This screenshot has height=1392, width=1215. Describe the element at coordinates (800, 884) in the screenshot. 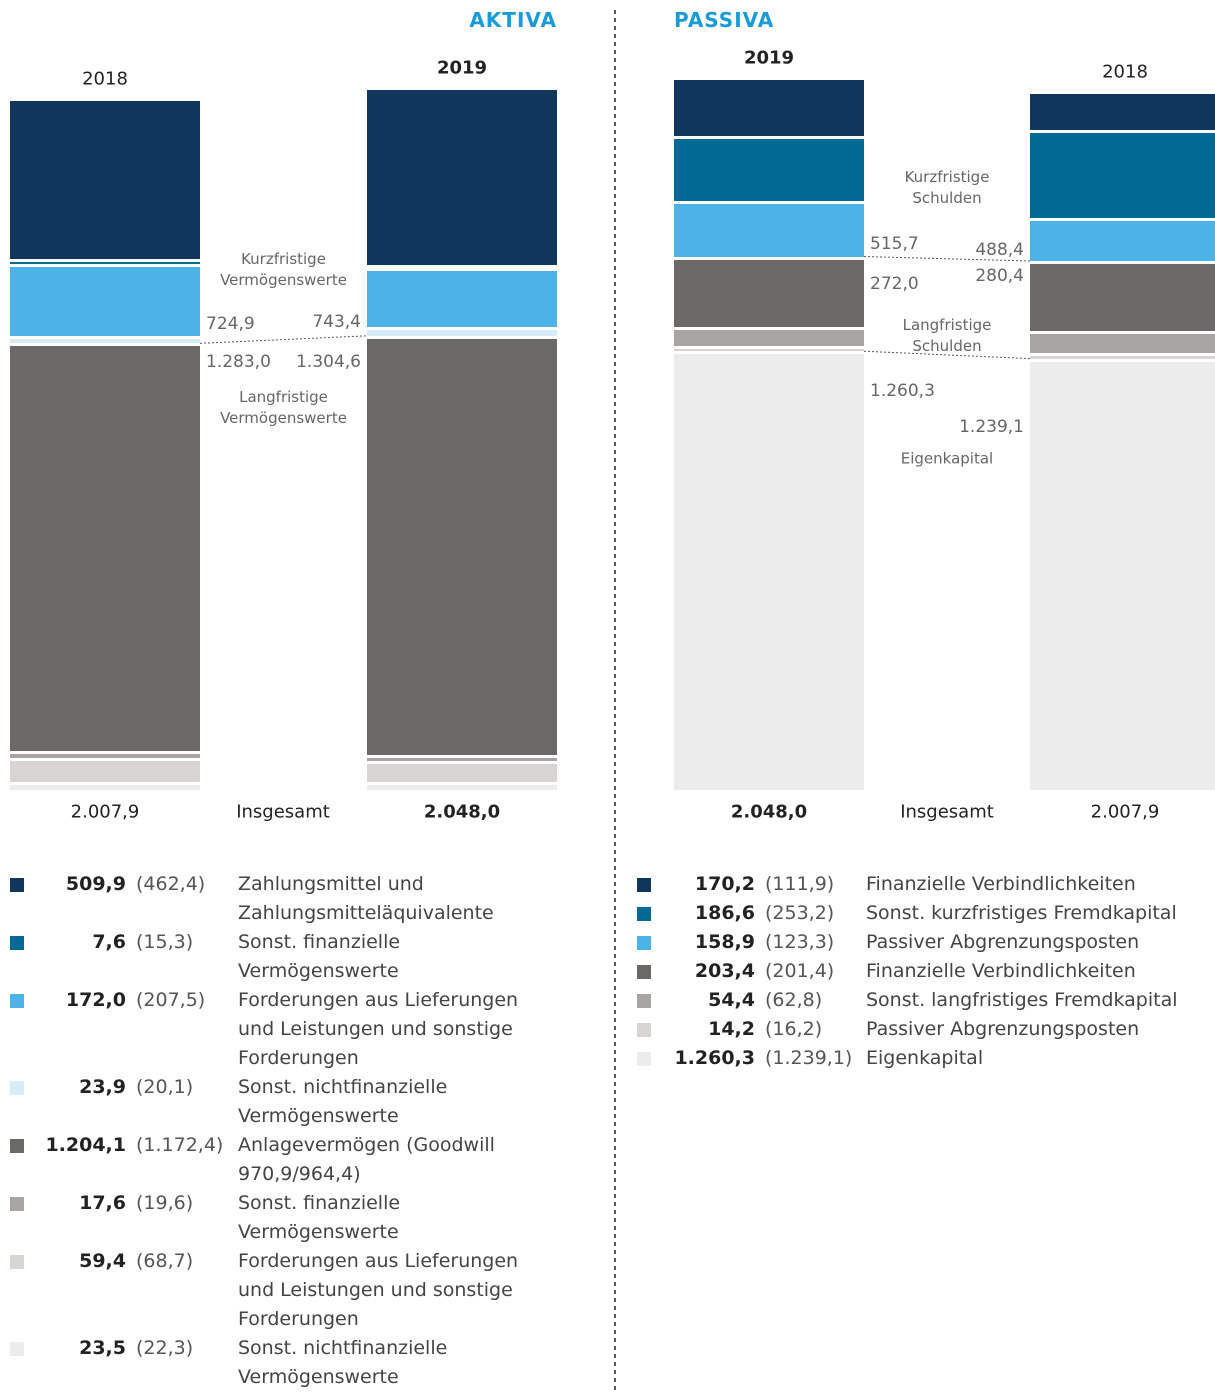

I see `legend-previous: (111,9)` at that location.